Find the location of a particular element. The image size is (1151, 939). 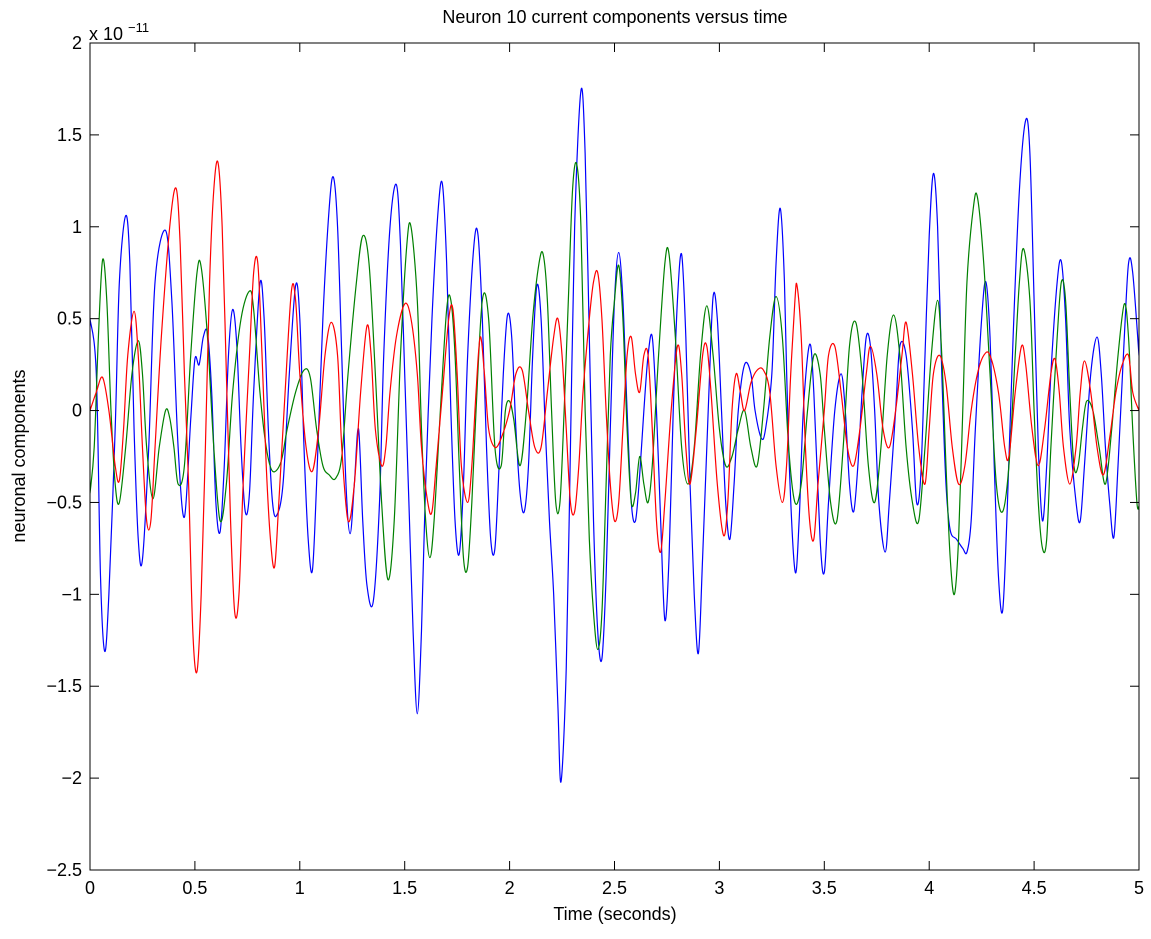

y-tick-label: −2.5 is located at coordinates (64, 870).